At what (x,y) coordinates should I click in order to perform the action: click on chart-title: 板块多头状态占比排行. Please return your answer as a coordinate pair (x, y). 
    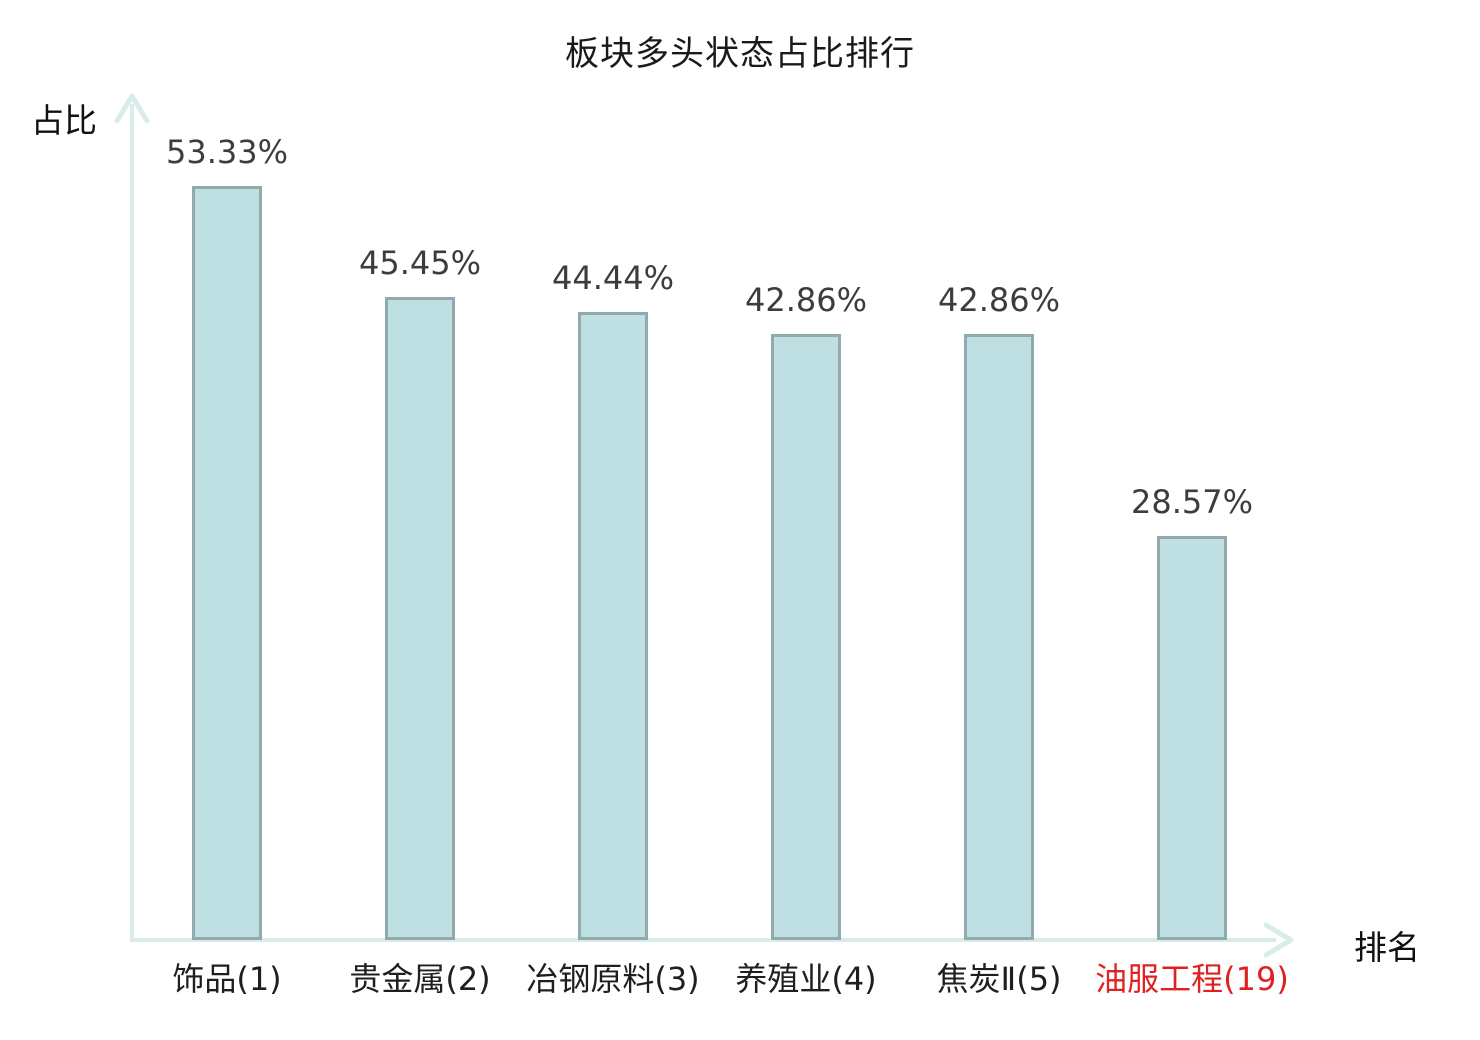
    Looking at the image, I should click on (740, 54).